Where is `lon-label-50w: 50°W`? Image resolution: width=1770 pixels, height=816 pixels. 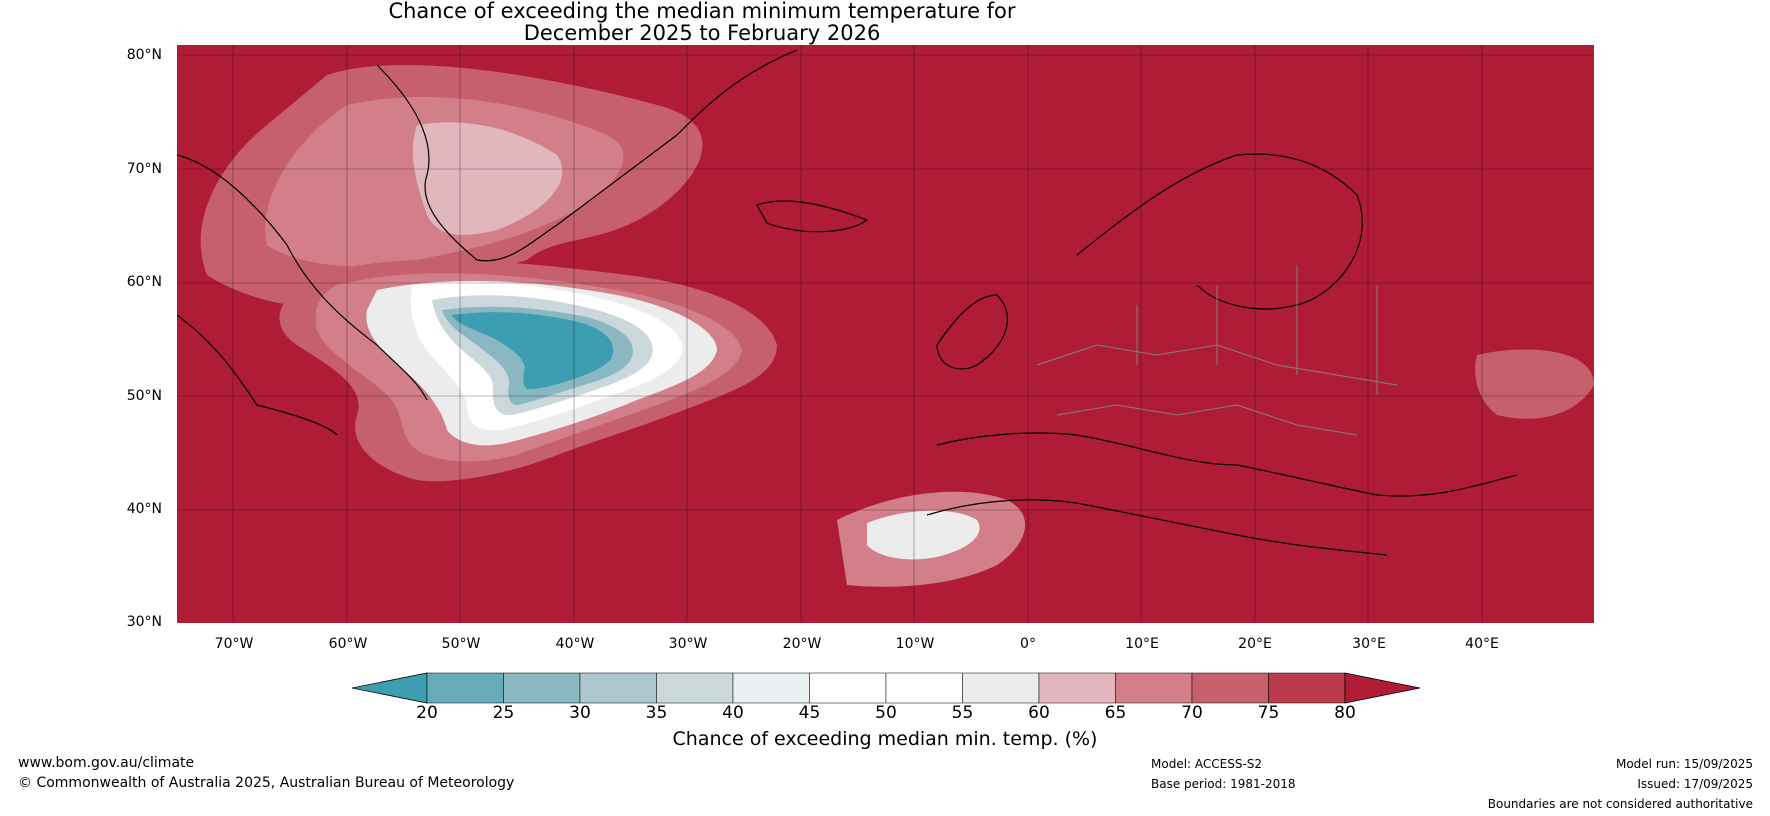 lon-label-50w: 50°W is located at coordinates (461, 644).